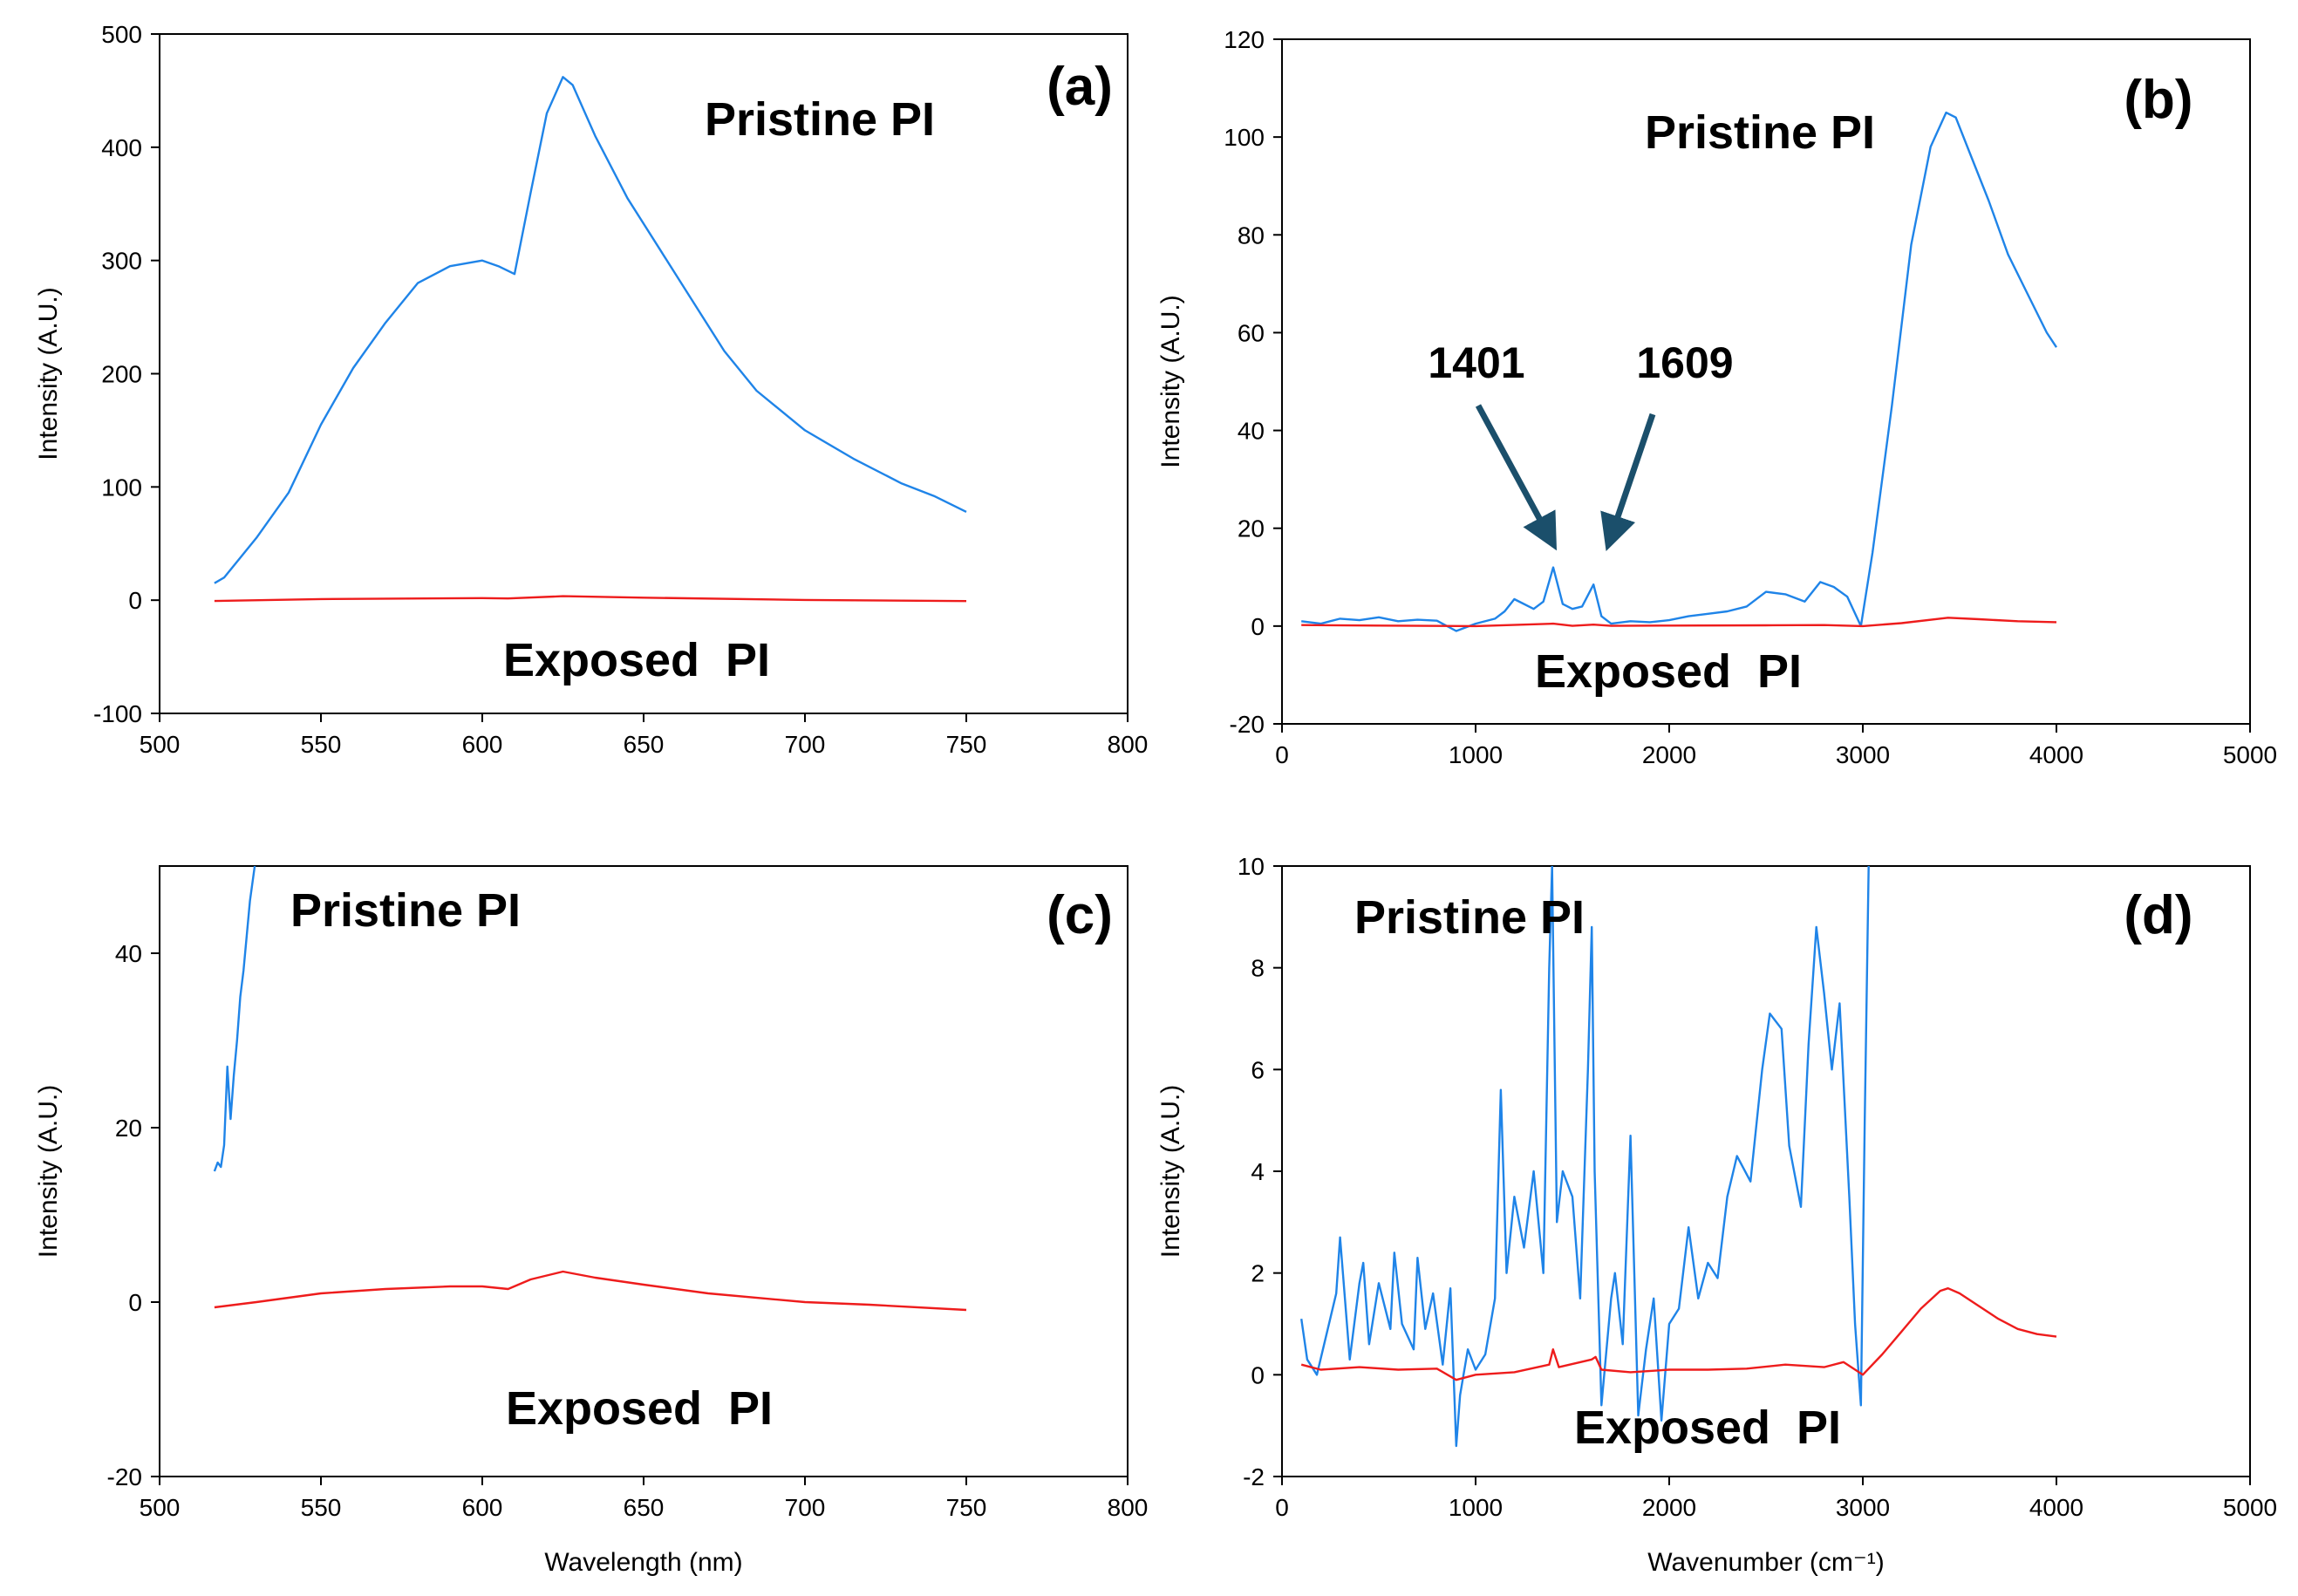  I want to click on panel-letter: (d), so click(2158, 915).